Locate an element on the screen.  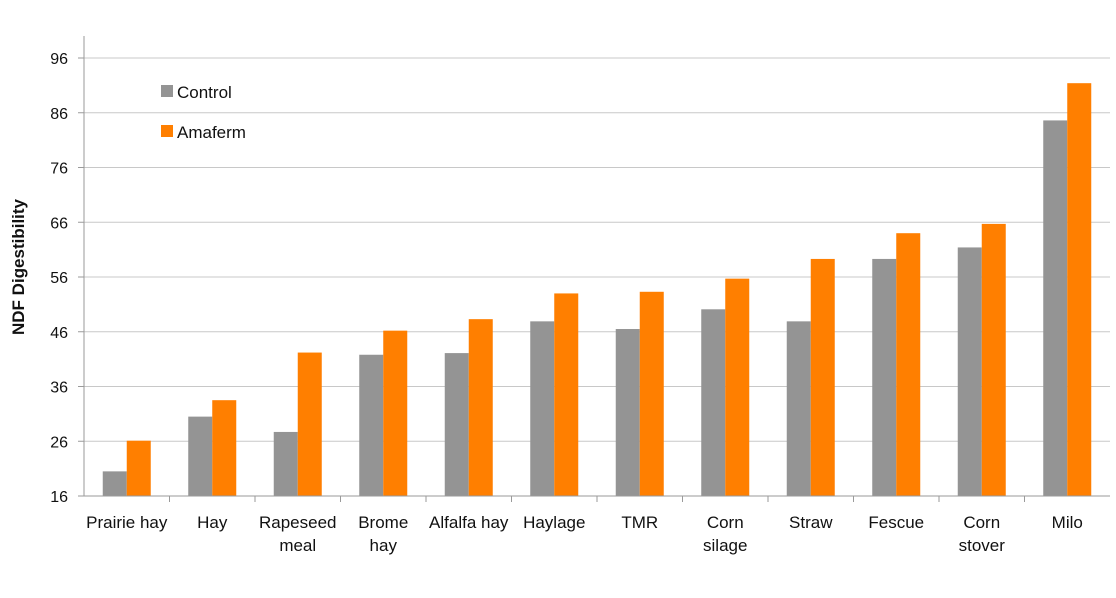
y-tick-label: 86 is located at coordinates (59, 114).